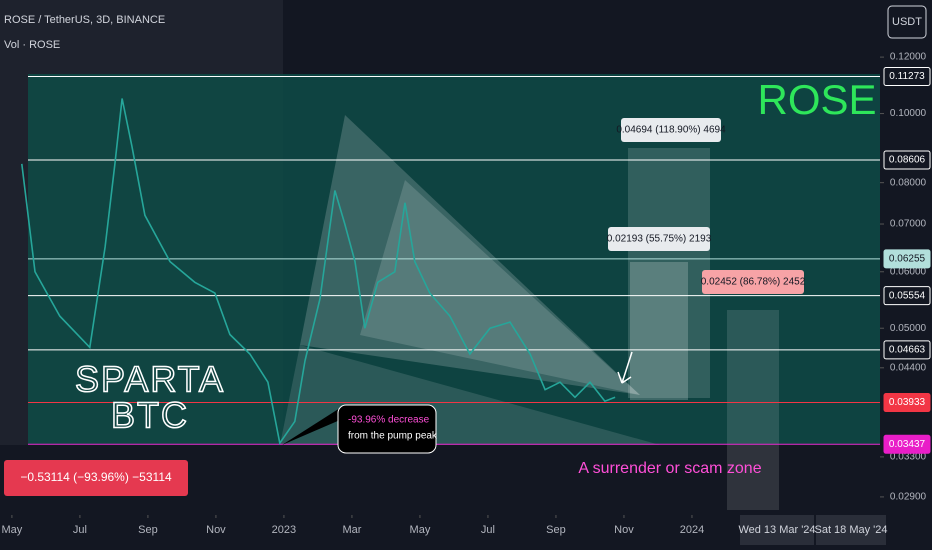 This screenshot has height=550, width=932. I want to click on brand: BTC, so click(150, 415).